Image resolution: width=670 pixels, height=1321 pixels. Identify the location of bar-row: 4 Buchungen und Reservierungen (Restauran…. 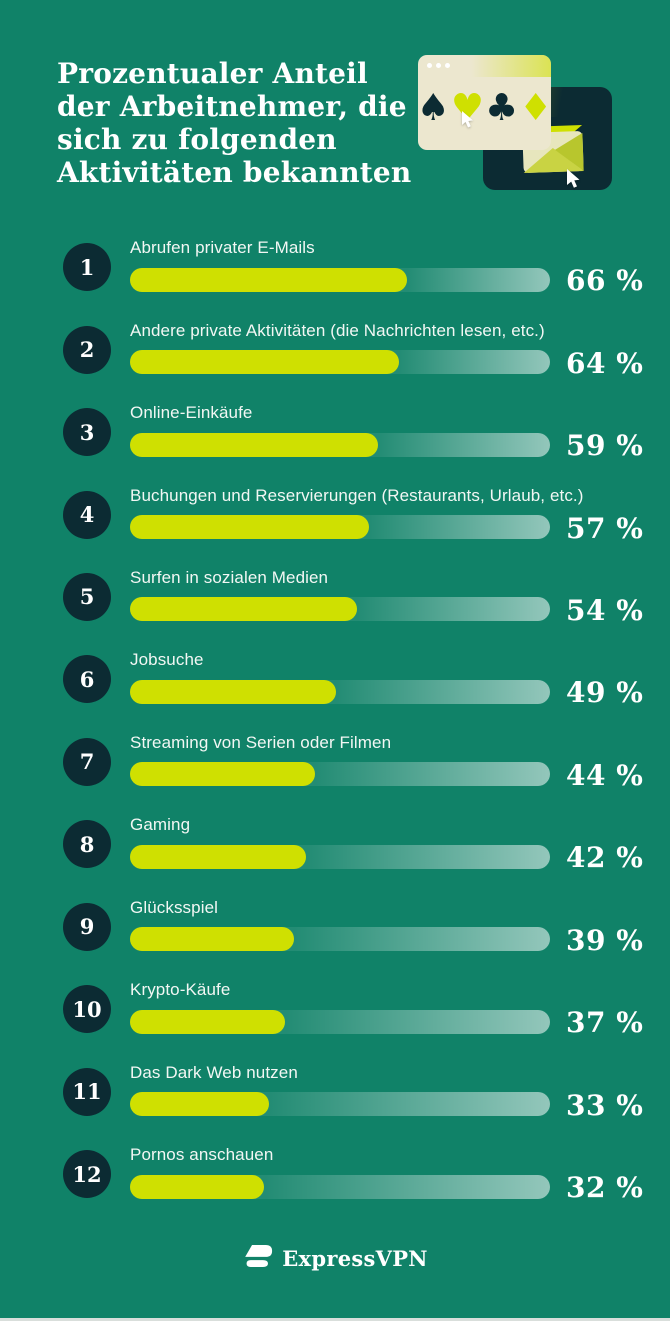
(366, 514).